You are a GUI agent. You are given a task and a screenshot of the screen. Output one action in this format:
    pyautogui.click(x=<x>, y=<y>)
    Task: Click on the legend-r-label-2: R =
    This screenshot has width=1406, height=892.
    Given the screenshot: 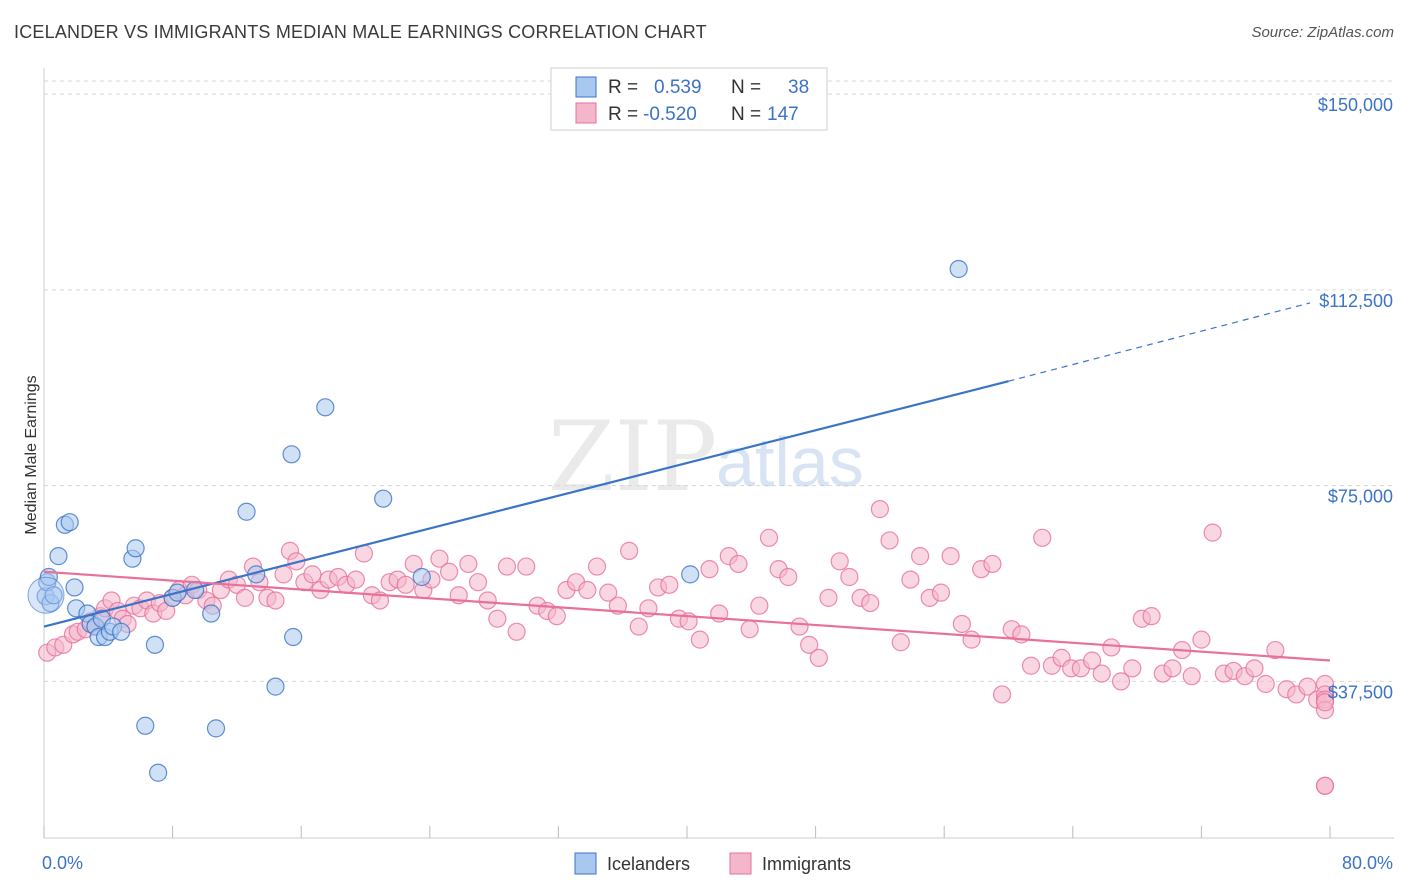 What is the action you would take?
    pyautogui.click(x=623, y=114)
    